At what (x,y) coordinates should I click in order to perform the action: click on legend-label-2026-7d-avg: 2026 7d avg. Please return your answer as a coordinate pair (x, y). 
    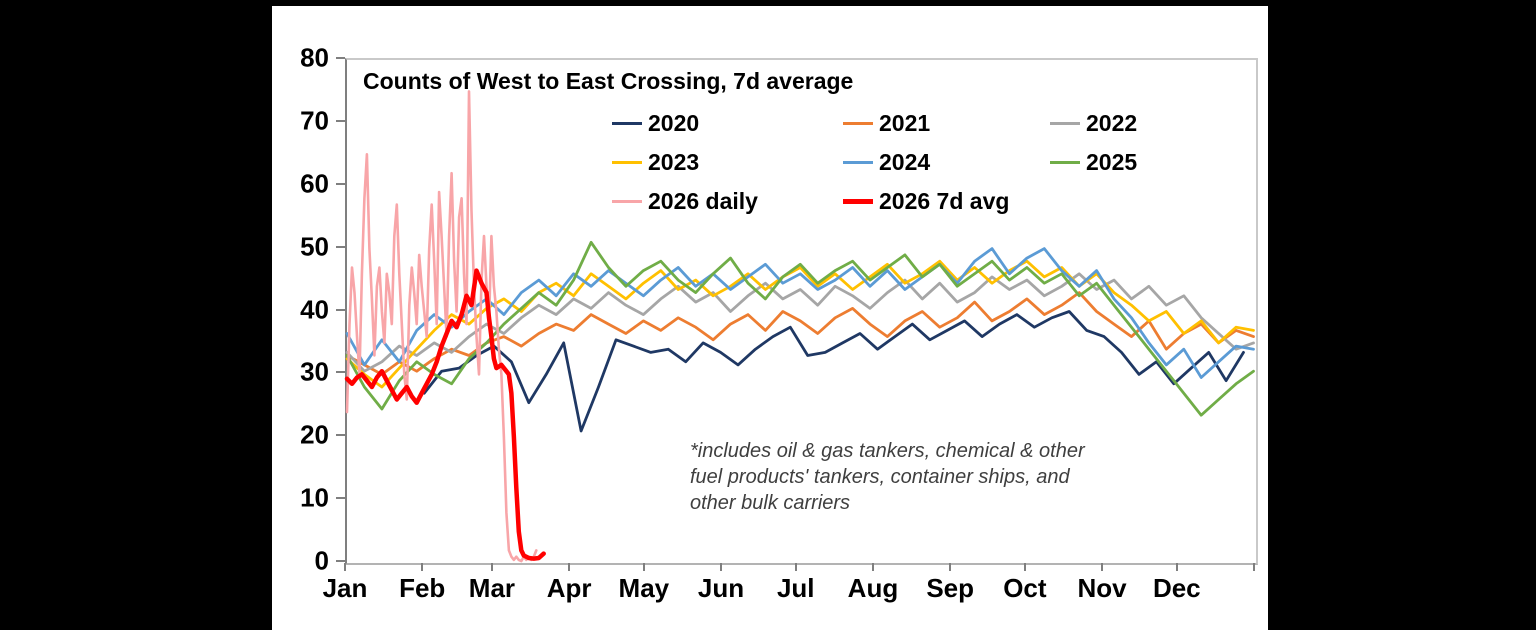
    Looking at the image, I should click on (944, 201).